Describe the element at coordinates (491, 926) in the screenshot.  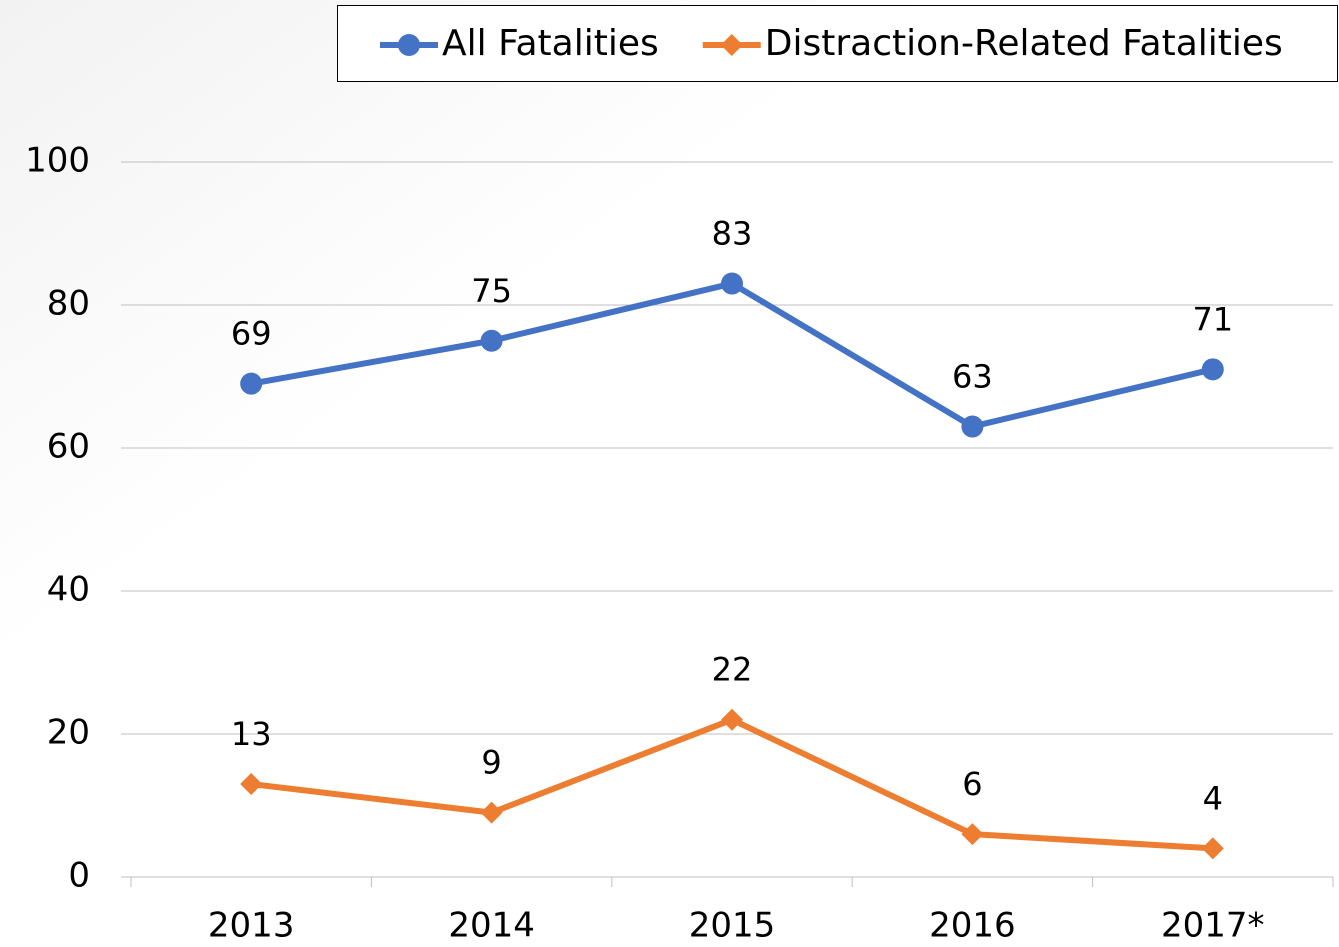
I see `x-tick-label: 2014` at that location.